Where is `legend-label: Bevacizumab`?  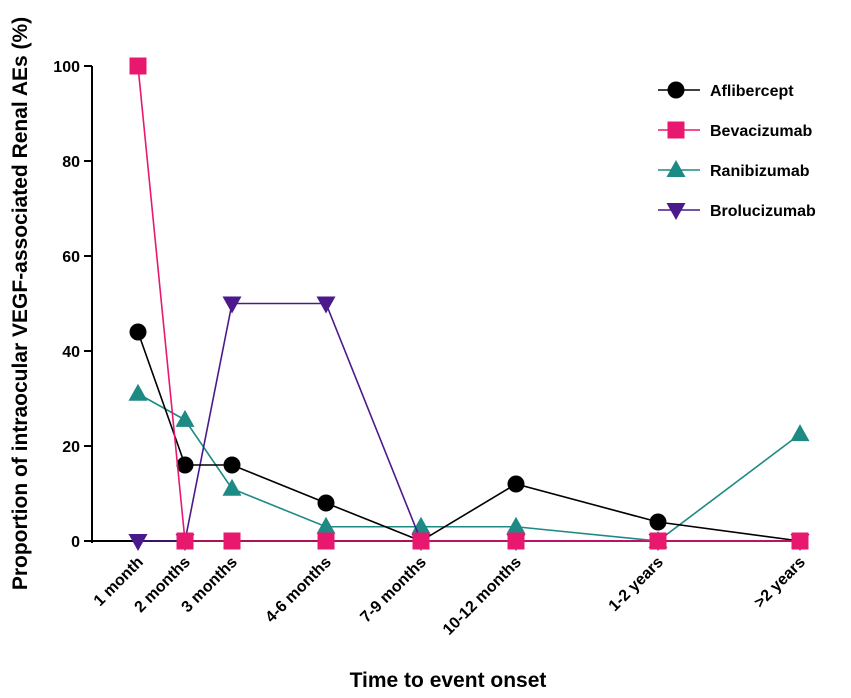
legend-label: Bevacizumab is located at coordinates (761, 131).